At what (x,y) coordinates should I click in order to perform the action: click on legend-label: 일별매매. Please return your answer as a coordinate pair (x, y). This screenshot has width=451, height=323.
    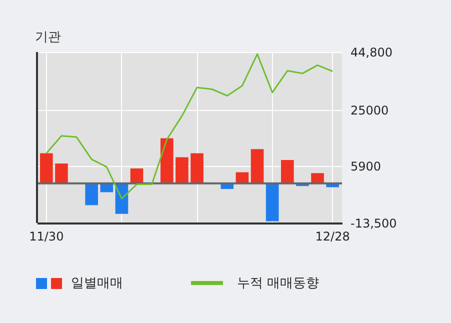
    Looking at the image, I should click on (97, 283).